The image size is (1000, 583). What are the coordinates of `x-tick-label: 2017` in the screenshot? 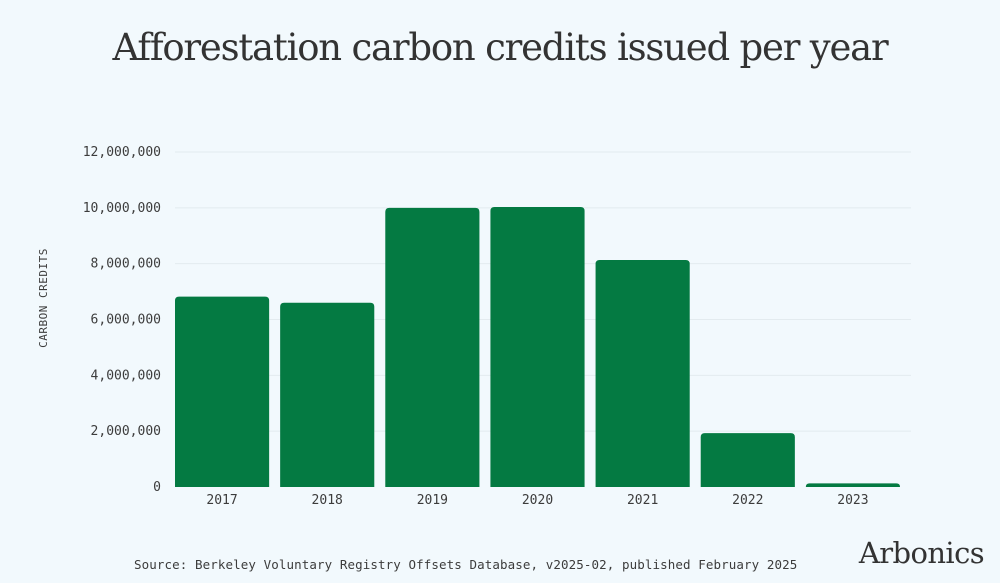 It's located at (221, 500).